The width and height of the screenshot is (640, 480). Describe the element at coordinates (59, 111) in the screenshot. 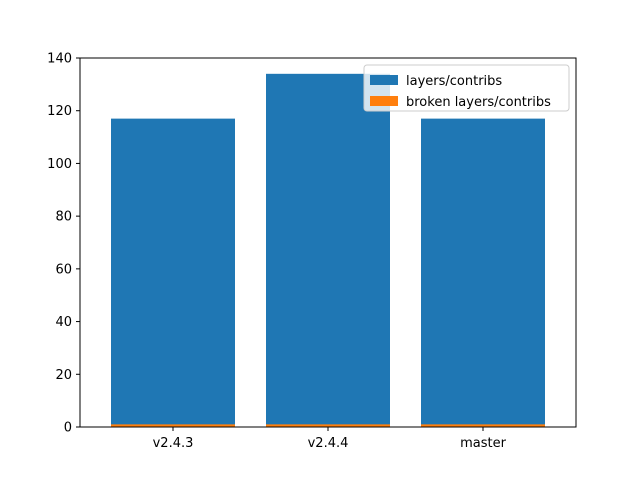

I see `y-tick-label: 120` at that location.